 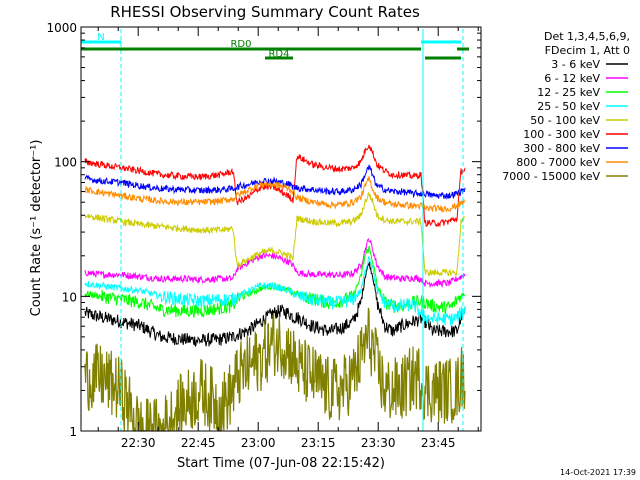 I want to click on info-line-1: Det 1,3,4,5,6,9,, so click(x=587, y=36).